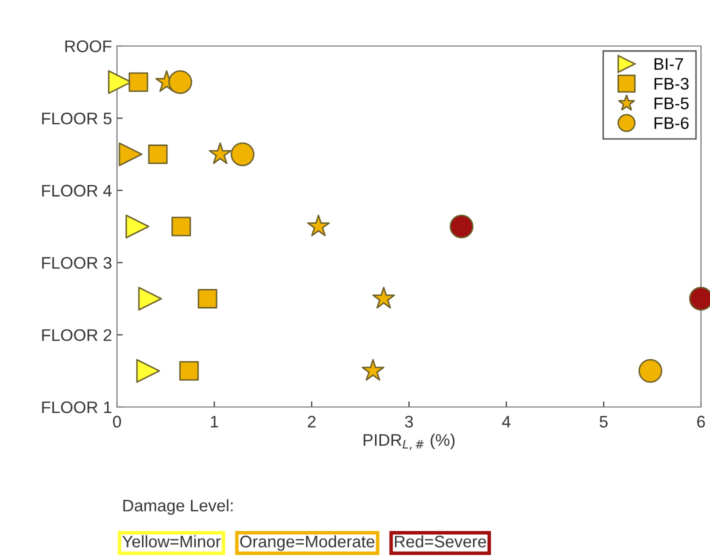  What do you see at coordinates (668, 64) in the screenshot?
I see `legend-label: BI-7` at bounding box center [668, 64].